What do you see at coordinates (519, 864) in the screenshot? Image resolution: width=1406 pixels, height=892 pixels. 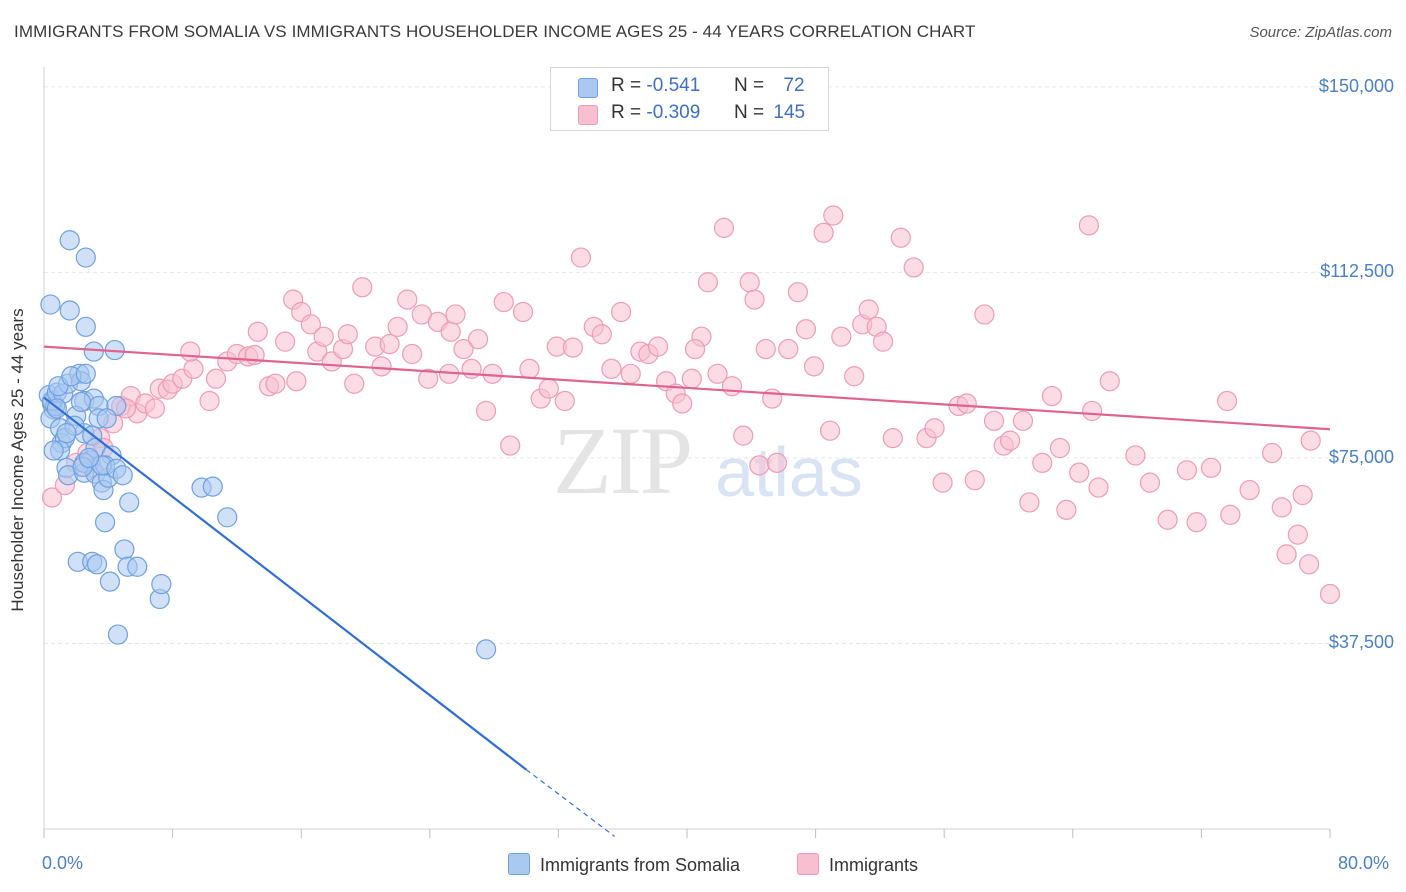 I see `legend-bottom-swatch-blue` at bounding box center [519, 864].